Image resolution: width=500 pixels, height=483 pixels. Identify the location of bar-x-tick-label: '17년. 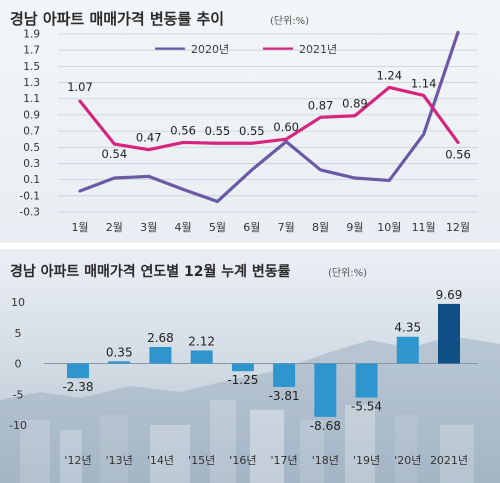
(284, 460).